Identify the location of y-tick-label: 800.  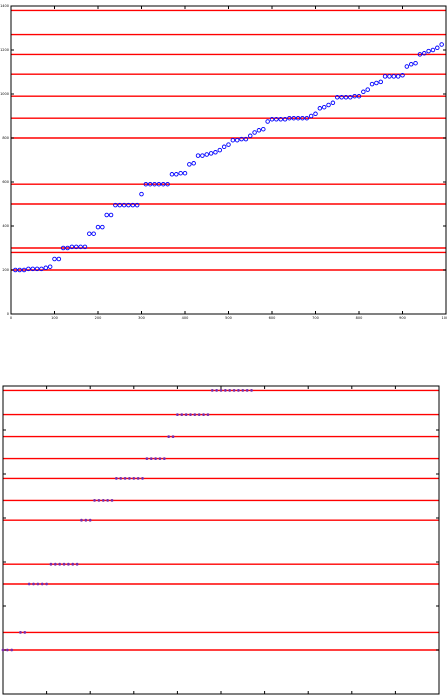
(5, 138).